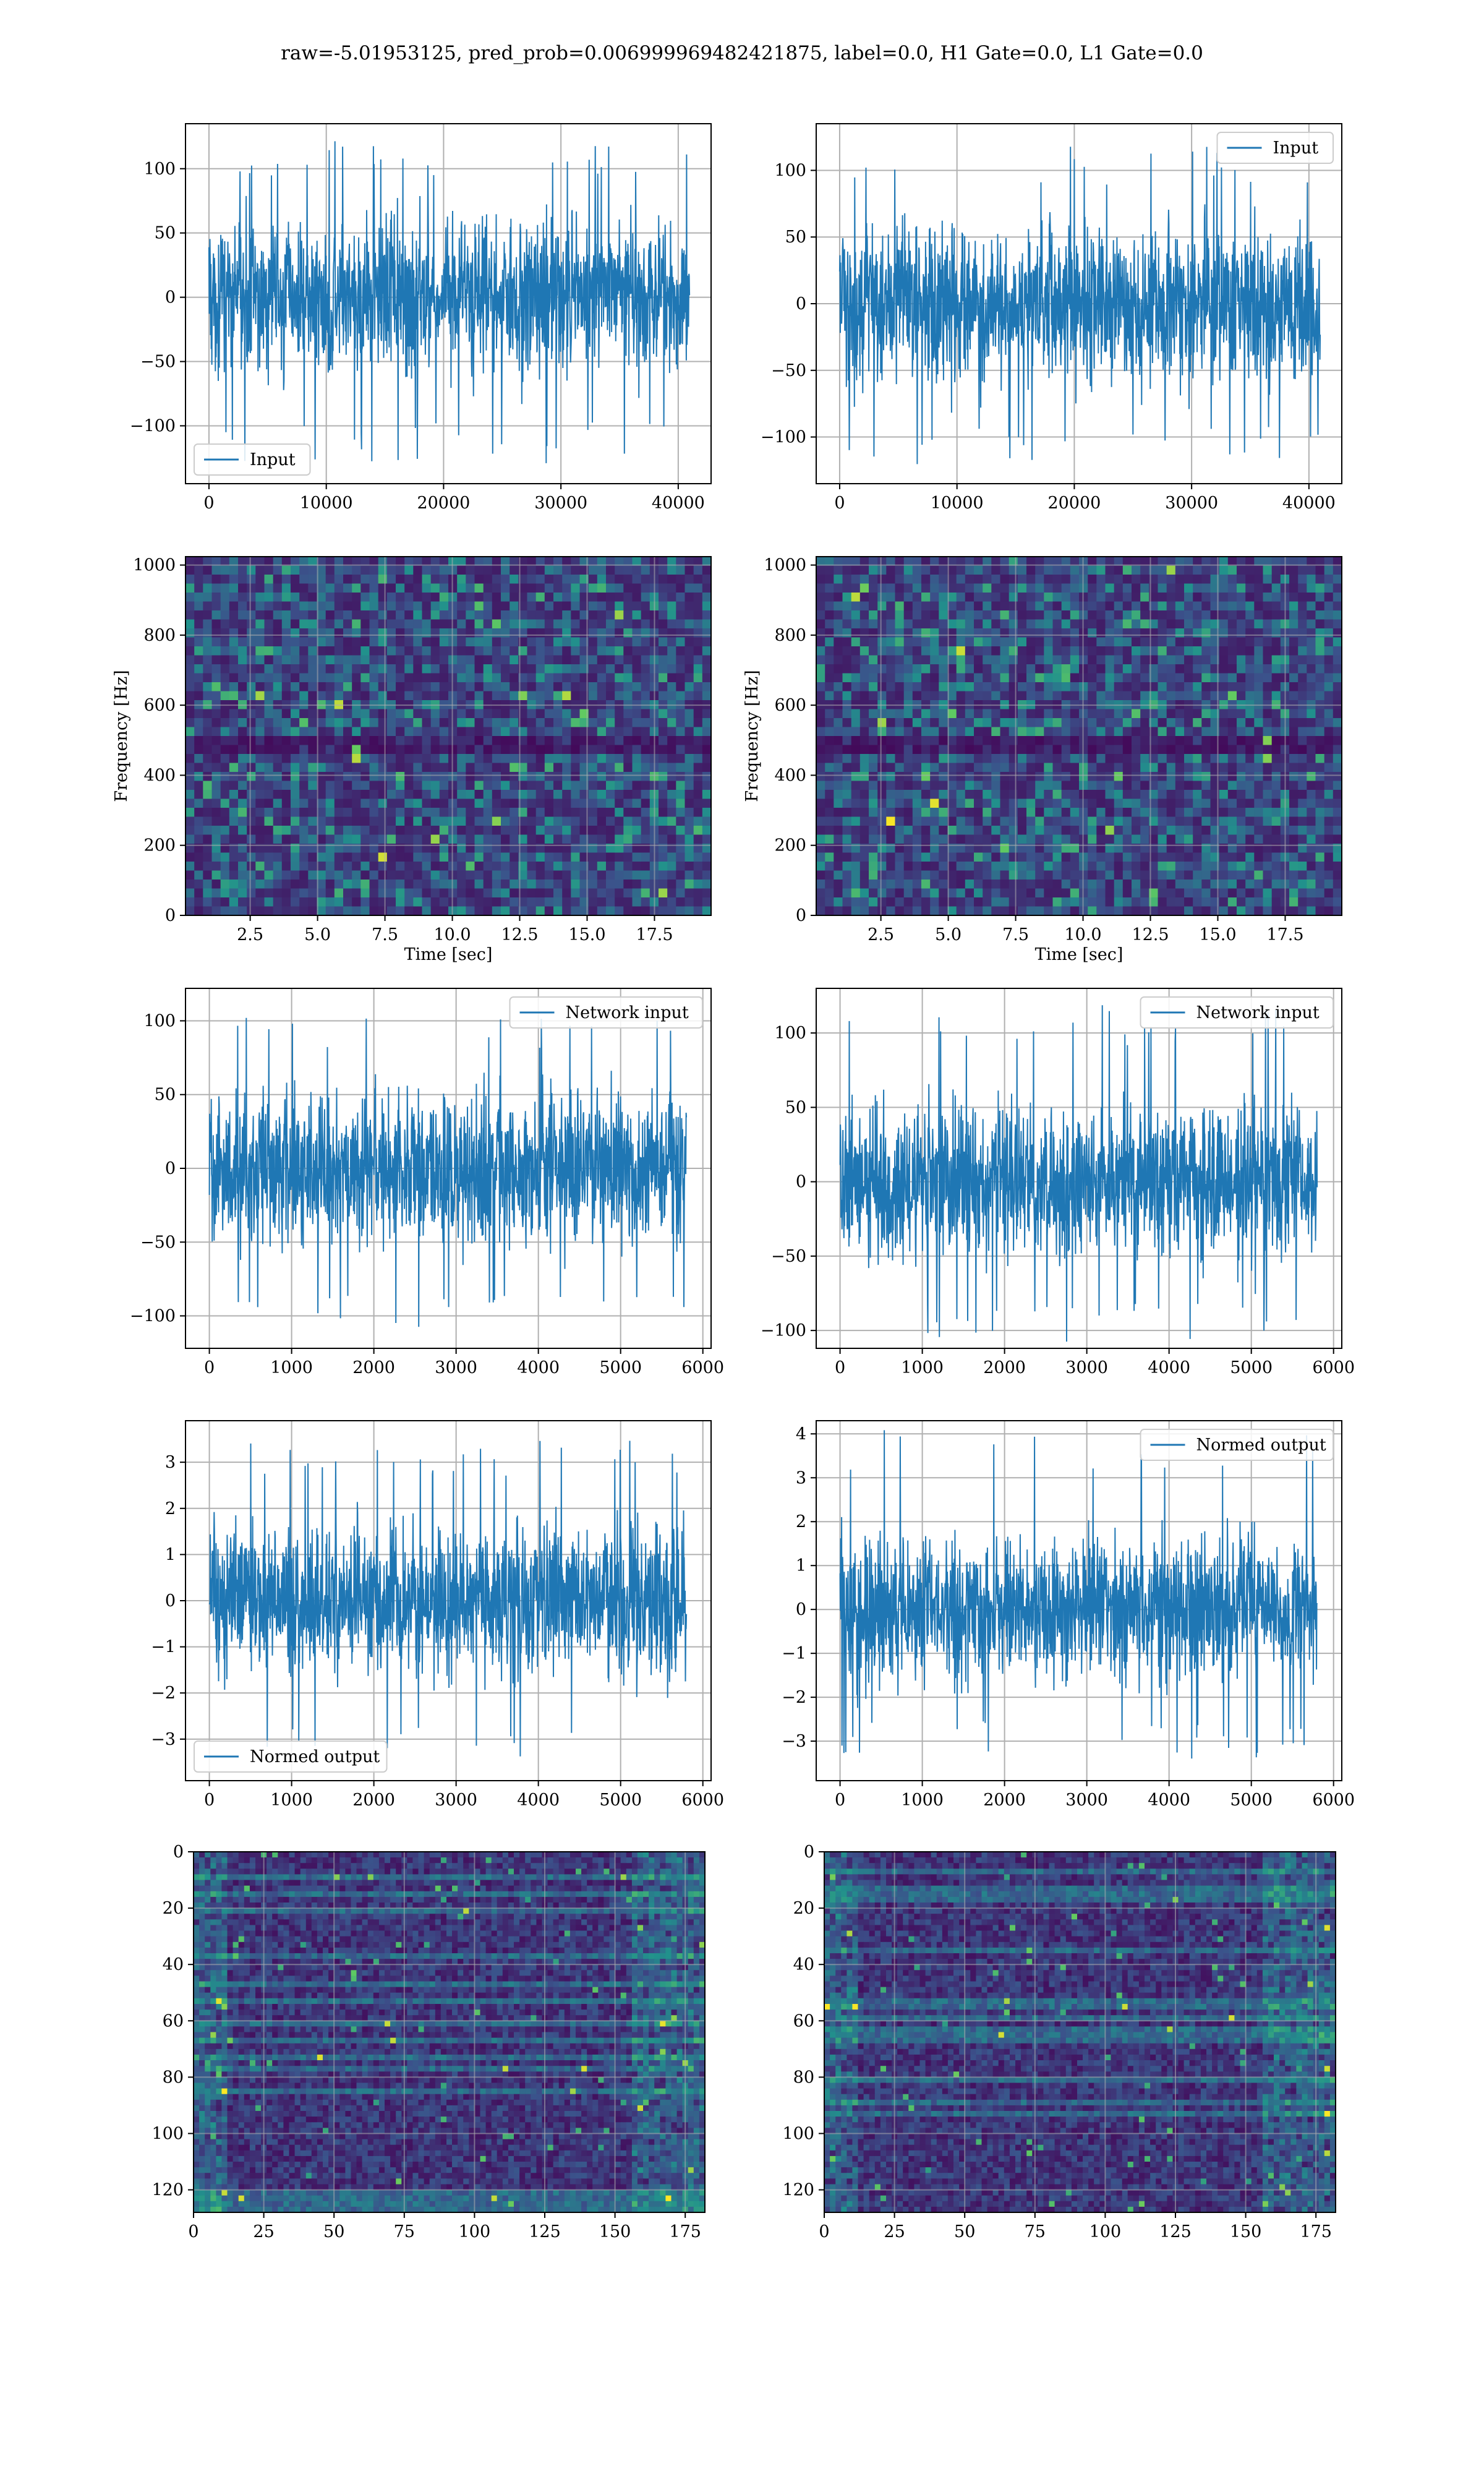  I want to click on x-tick-label: 3000, so click(456, 1800).